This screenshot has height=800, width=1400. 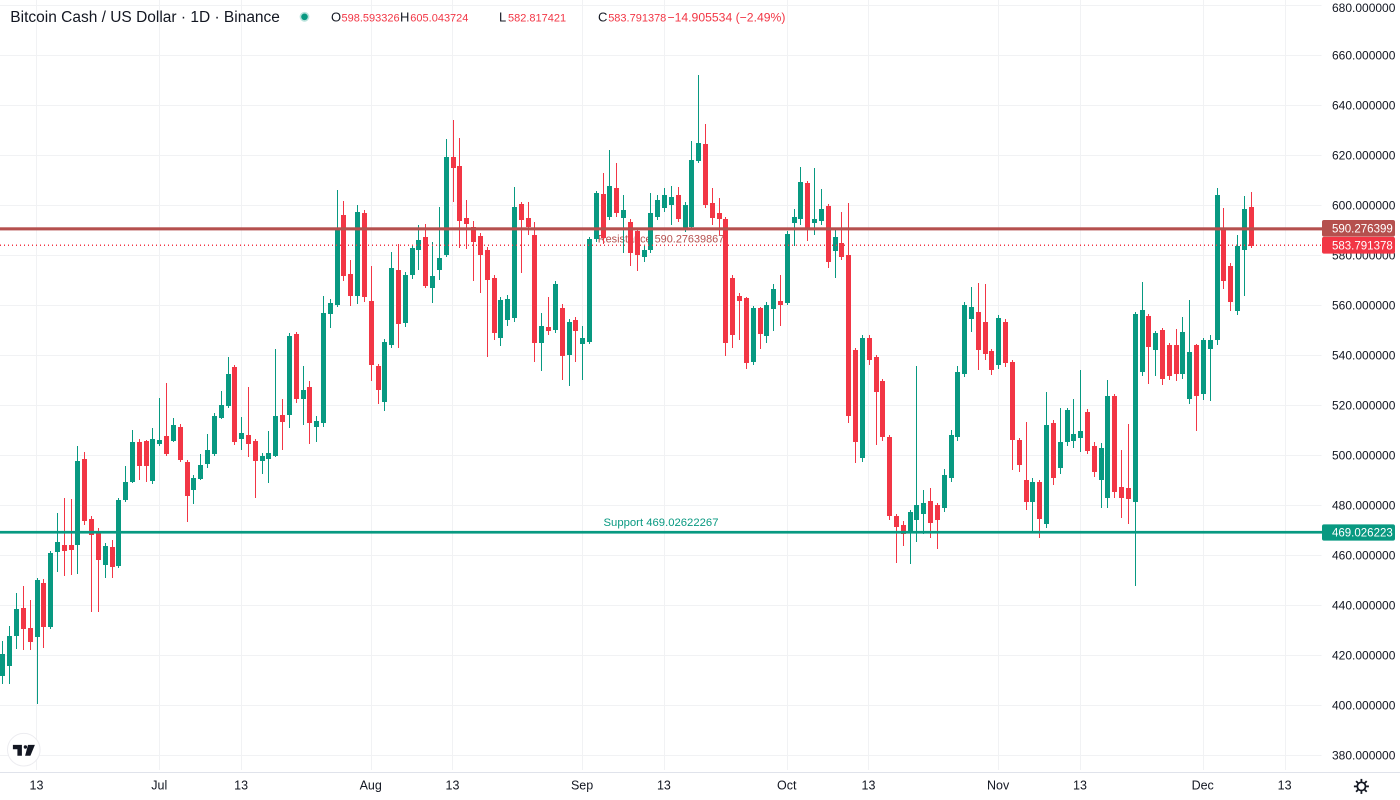 What do you see at coordinates (1364, 306) in the screenshot?
I see `svg-text: 560.000000` at bounding box center [1364, 306].